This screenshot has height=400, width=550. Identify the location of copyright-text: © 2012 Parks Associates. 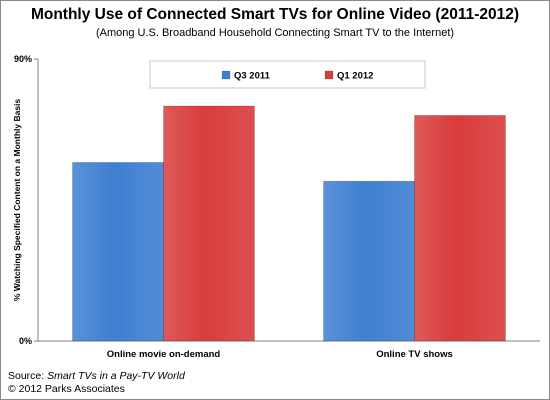
(66, 389).